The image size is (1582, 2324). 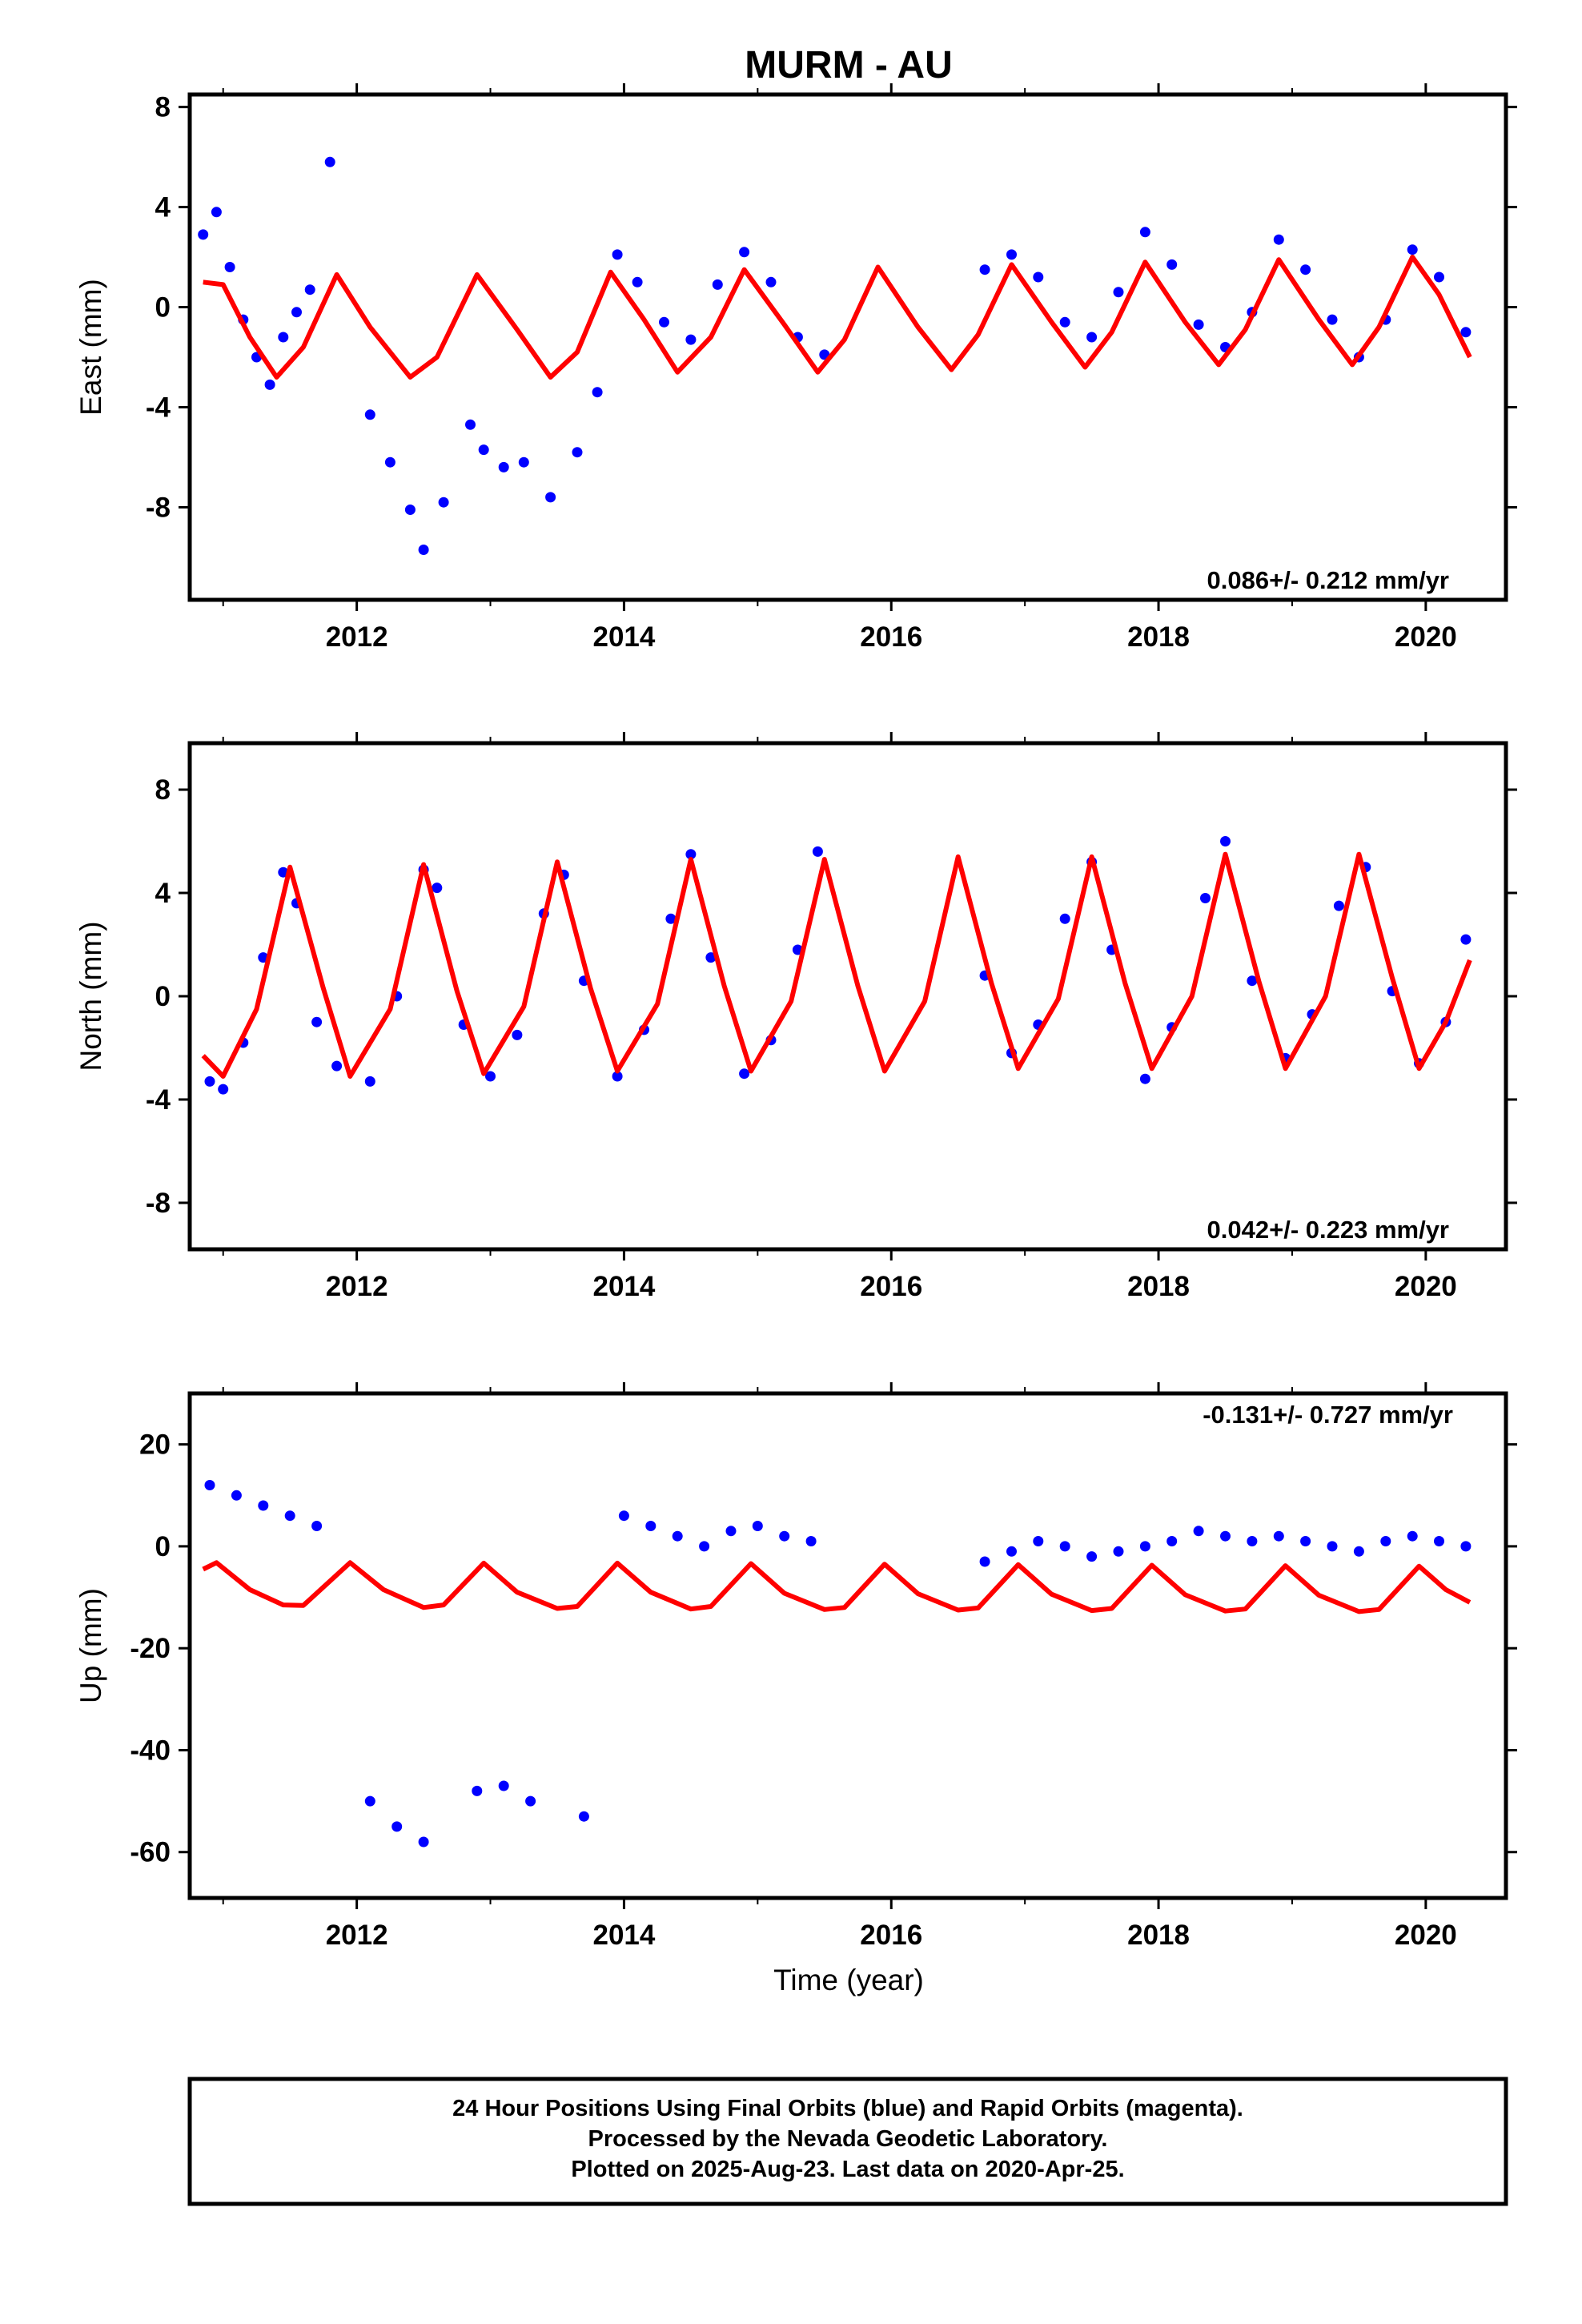 I want to click on north-y-tick-label: -8, so click(x=158, y=1203).